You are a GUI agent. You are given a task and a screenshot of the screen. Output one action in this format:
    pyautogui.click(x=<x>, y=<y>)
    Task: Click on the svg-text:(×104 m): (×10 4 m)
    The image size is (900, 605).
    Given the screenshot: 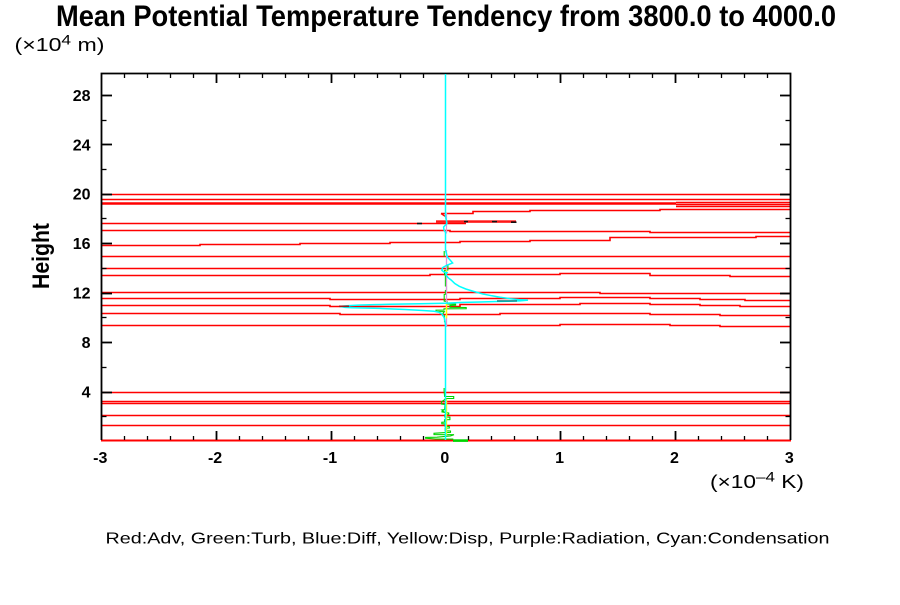 What is the action you would take?
    pyautogui.click(x=60, y=44)
    